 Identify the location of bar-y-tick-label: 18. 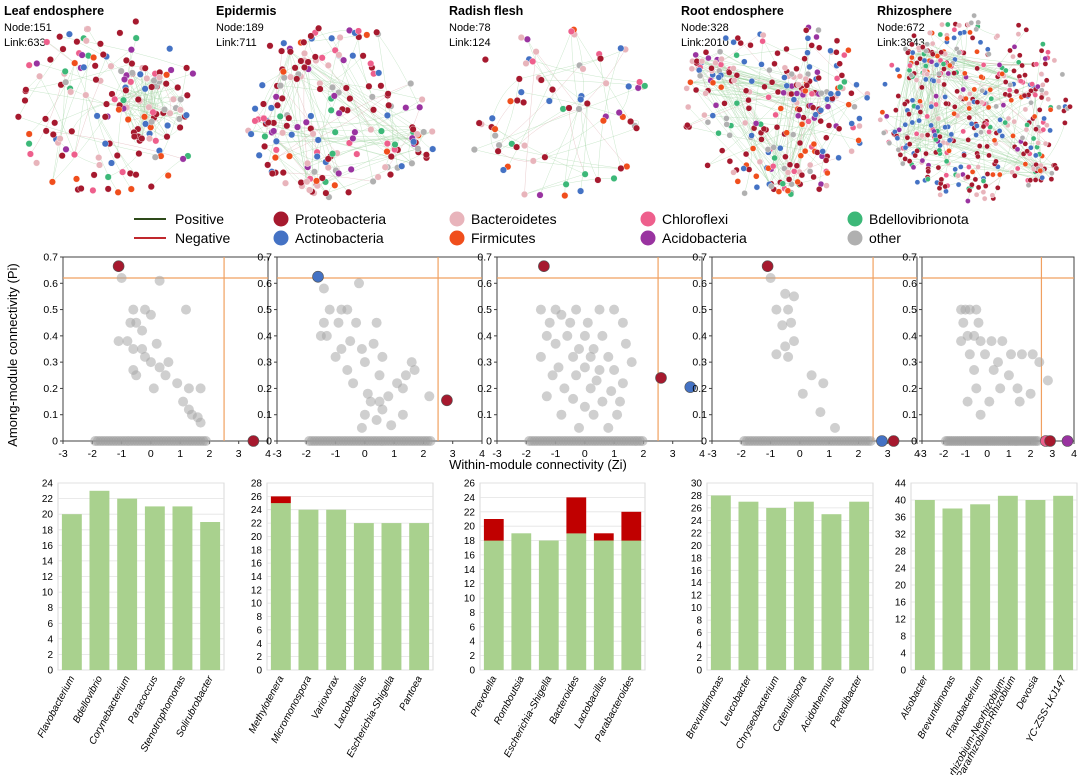
(697, 558).